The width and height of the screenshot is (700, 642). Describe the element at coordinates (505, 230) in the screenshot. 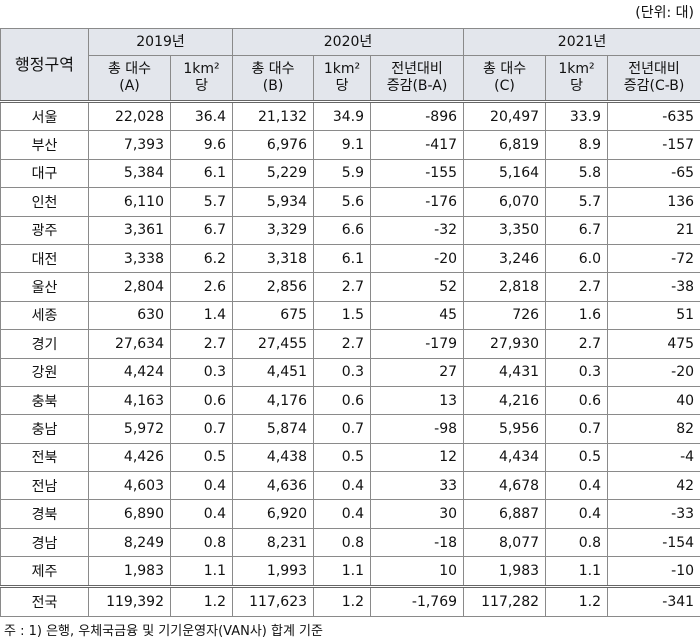

I see `value-cell: 3,350` at that location.